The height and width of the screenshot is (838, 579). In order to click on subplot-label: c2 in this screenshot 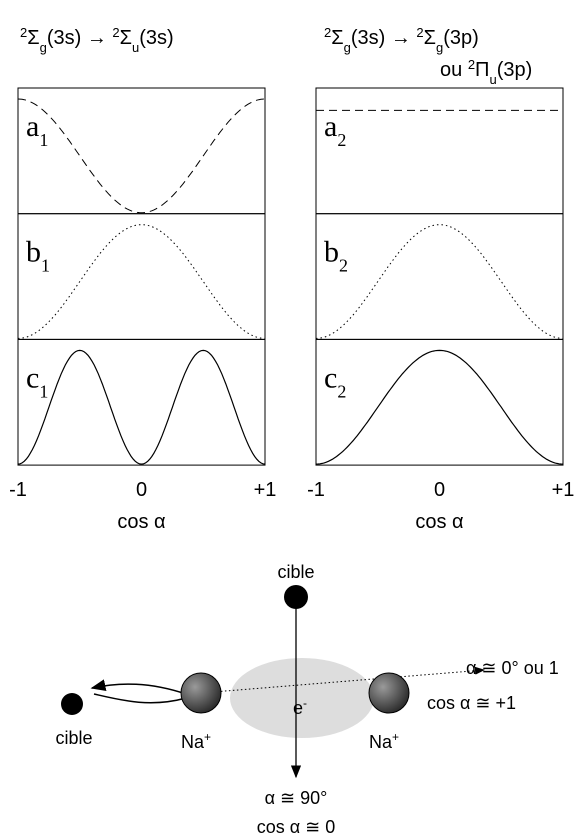, I will do `click(335, 381)`.